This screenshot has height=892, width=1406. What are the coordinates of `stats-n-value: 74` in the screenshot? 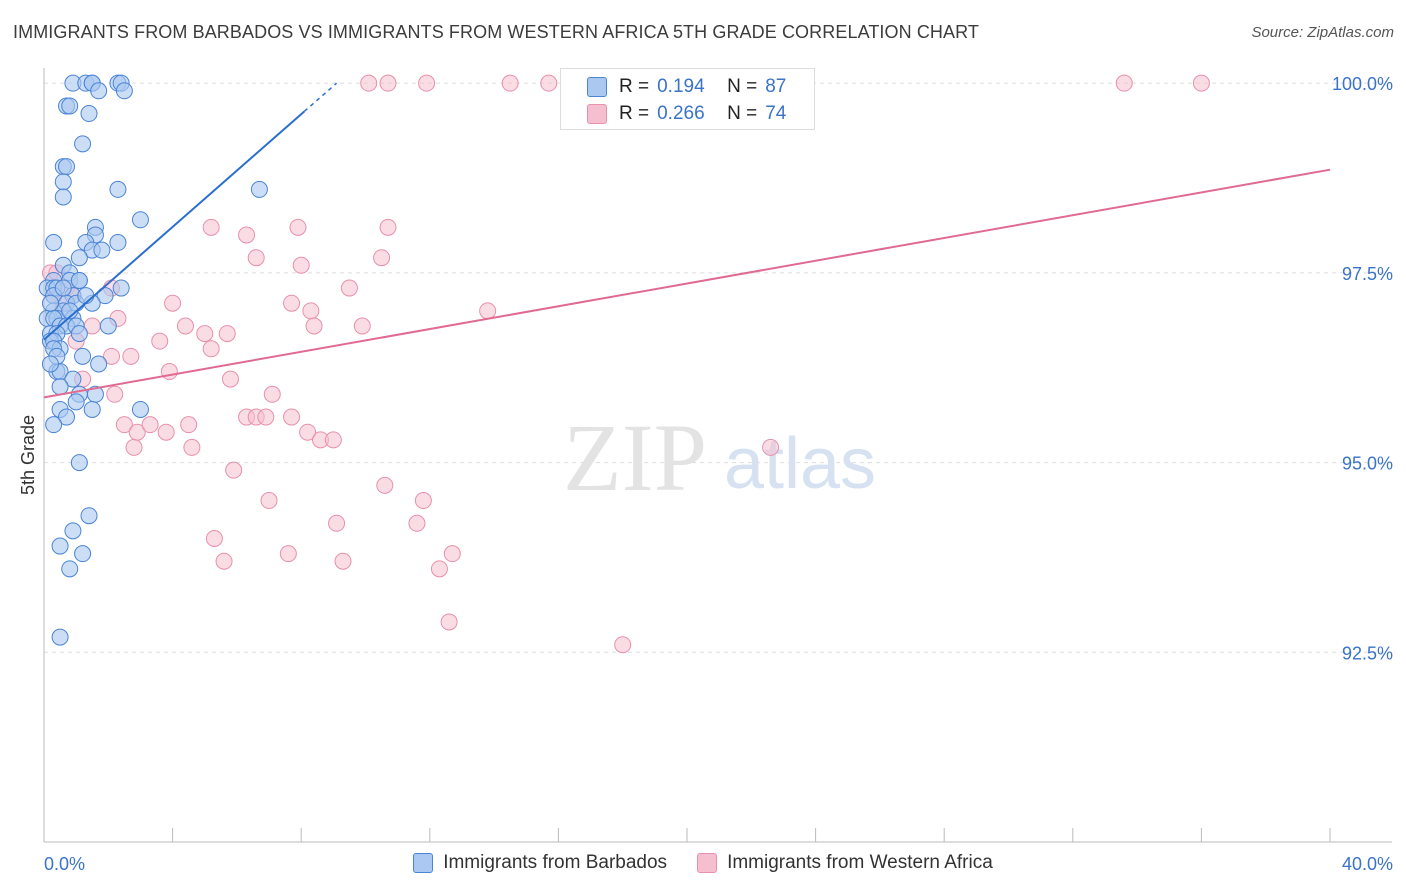 It's located at (776, 113).